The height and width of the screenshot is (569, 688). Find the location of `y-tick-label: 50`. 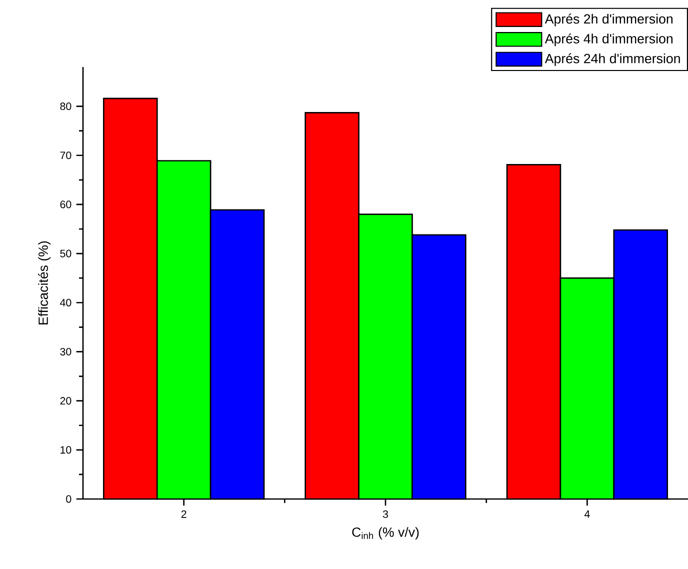

y-tick-label: 50 is located at coordinates (66, 254).